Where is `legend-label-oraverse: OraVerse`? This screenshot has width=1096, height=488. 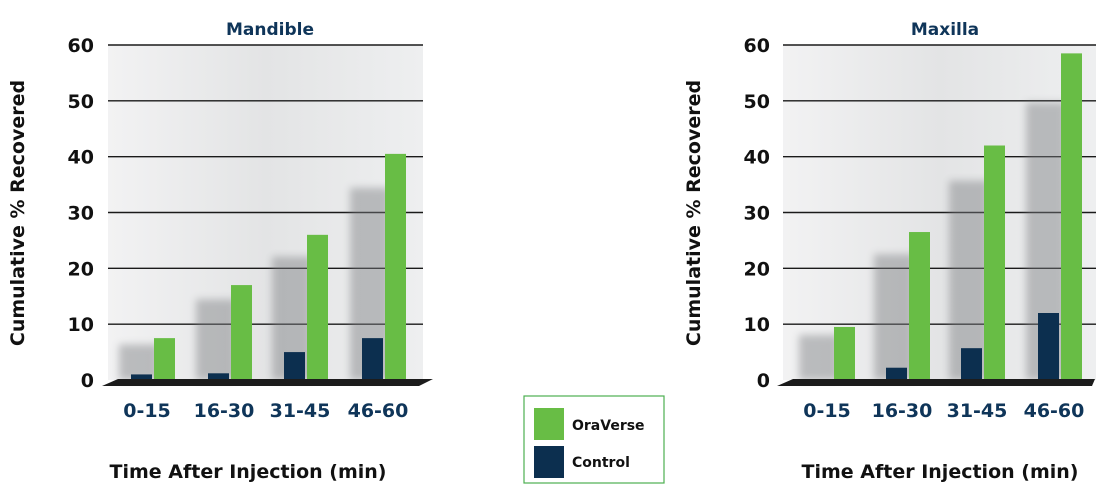
legend-label-oraverse: OraVerse is located at coordinates (608, 426).